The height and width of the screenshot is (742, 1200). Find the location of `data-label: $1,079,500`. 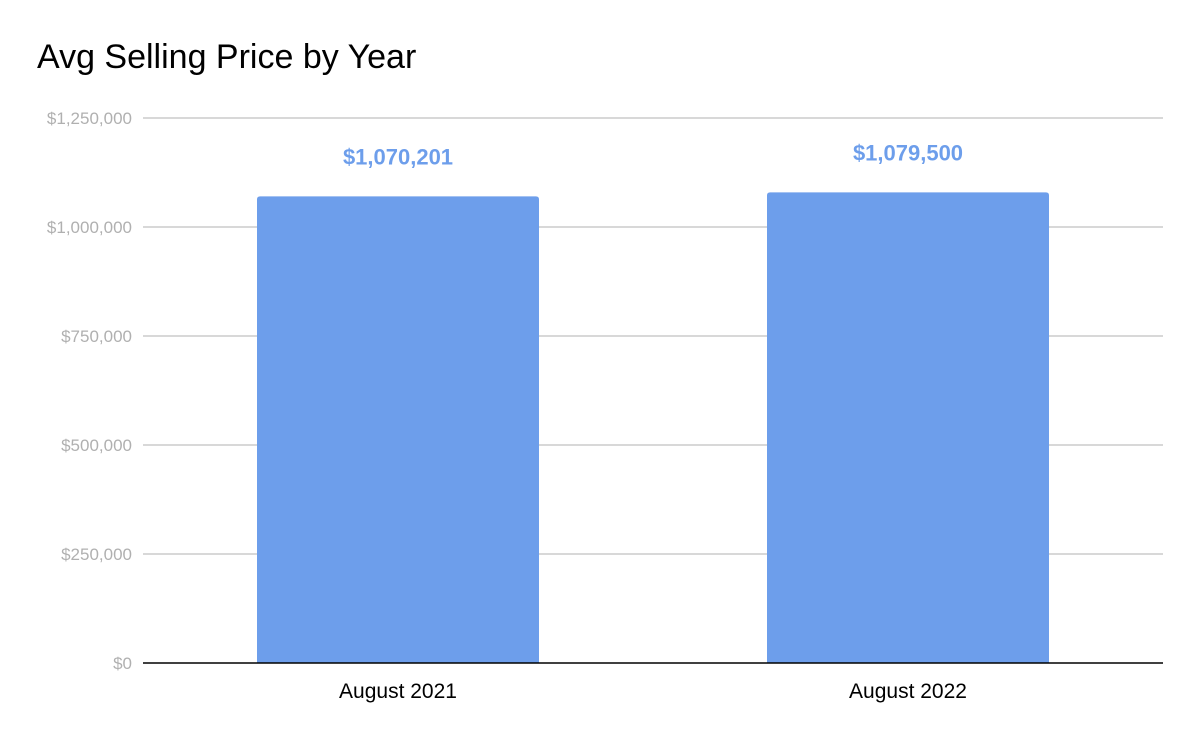

data-label: $1,079,500 is located at coordinates (908, 152).